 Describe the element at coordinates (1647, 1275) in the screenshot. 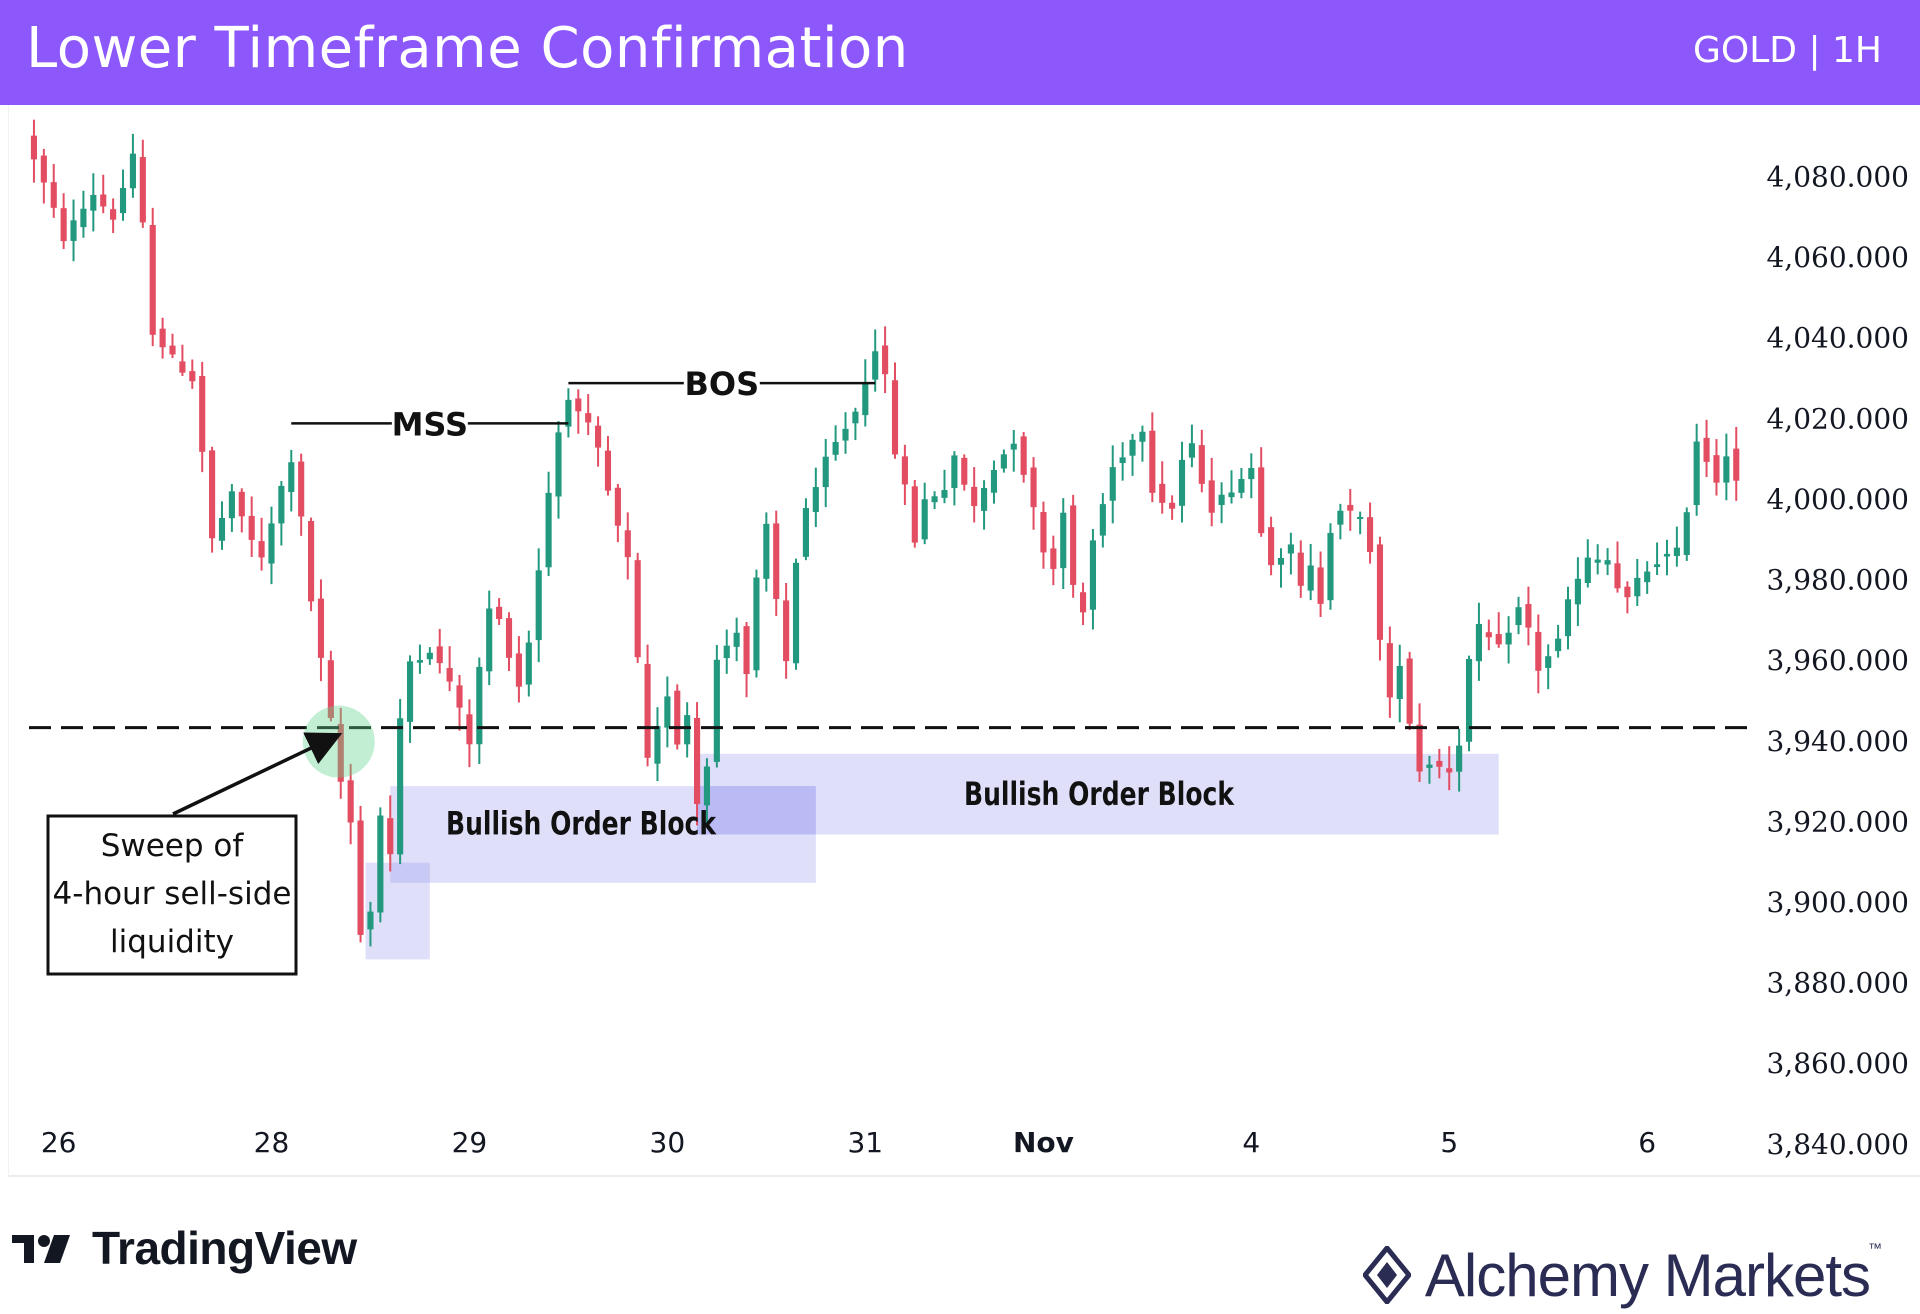

I see `alchemy-markets-wordmark: Alchemy Markets` at that location.